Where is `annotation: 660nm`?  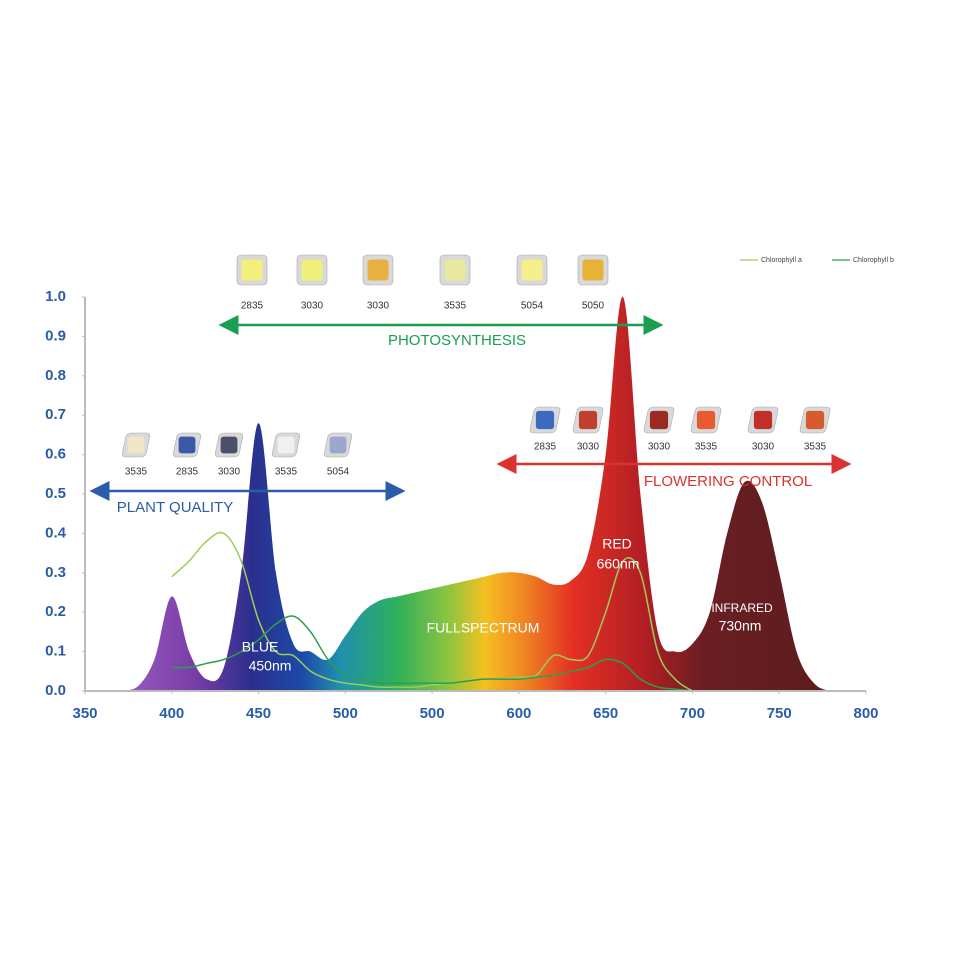 annotation: 660nm is located at coordinates (618, 564).